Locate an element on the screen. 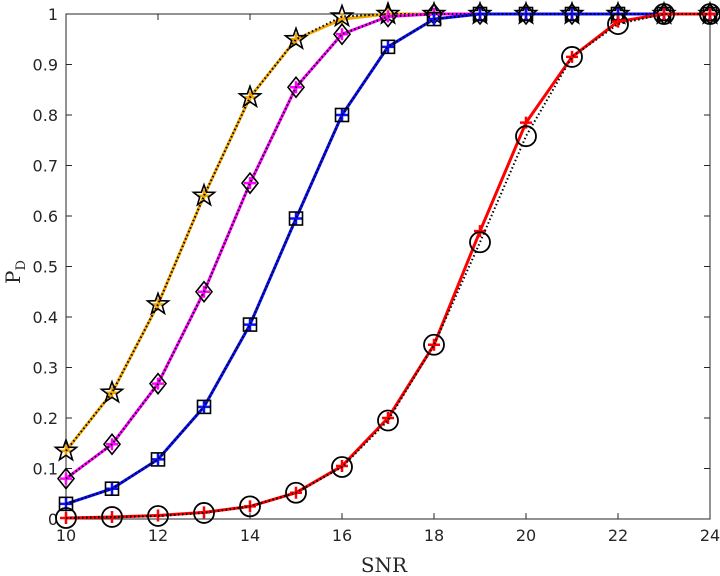 The image size is (720, 576). x-tick-label: 20 is located at coordinates (526, 535).